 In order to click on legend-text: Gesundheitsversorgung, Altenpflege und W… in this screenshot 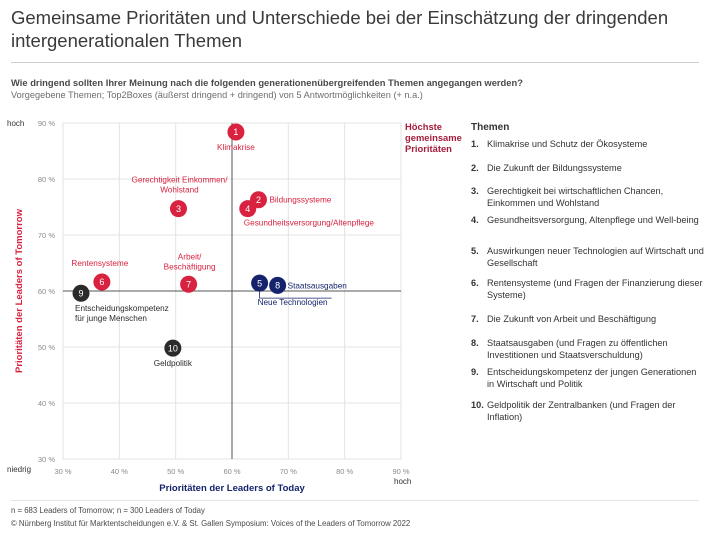, I will do `click(593, 220)`.